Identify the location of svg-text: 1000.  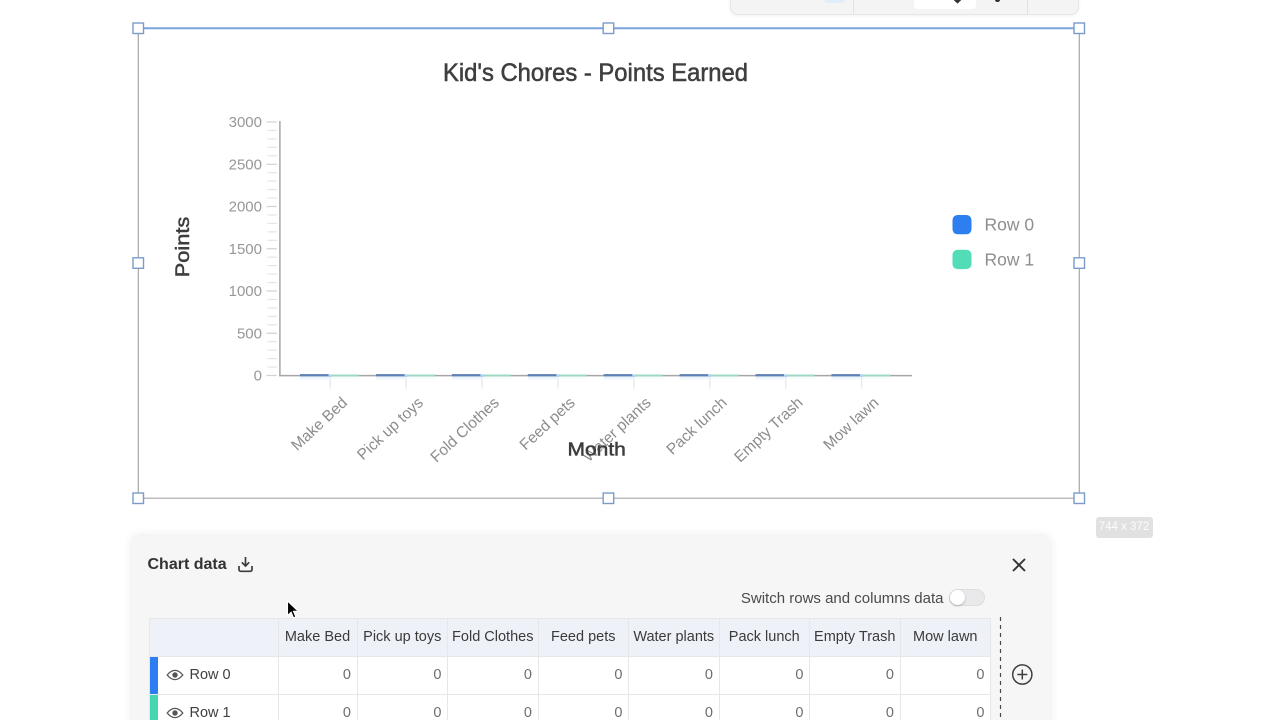
(245, 291).